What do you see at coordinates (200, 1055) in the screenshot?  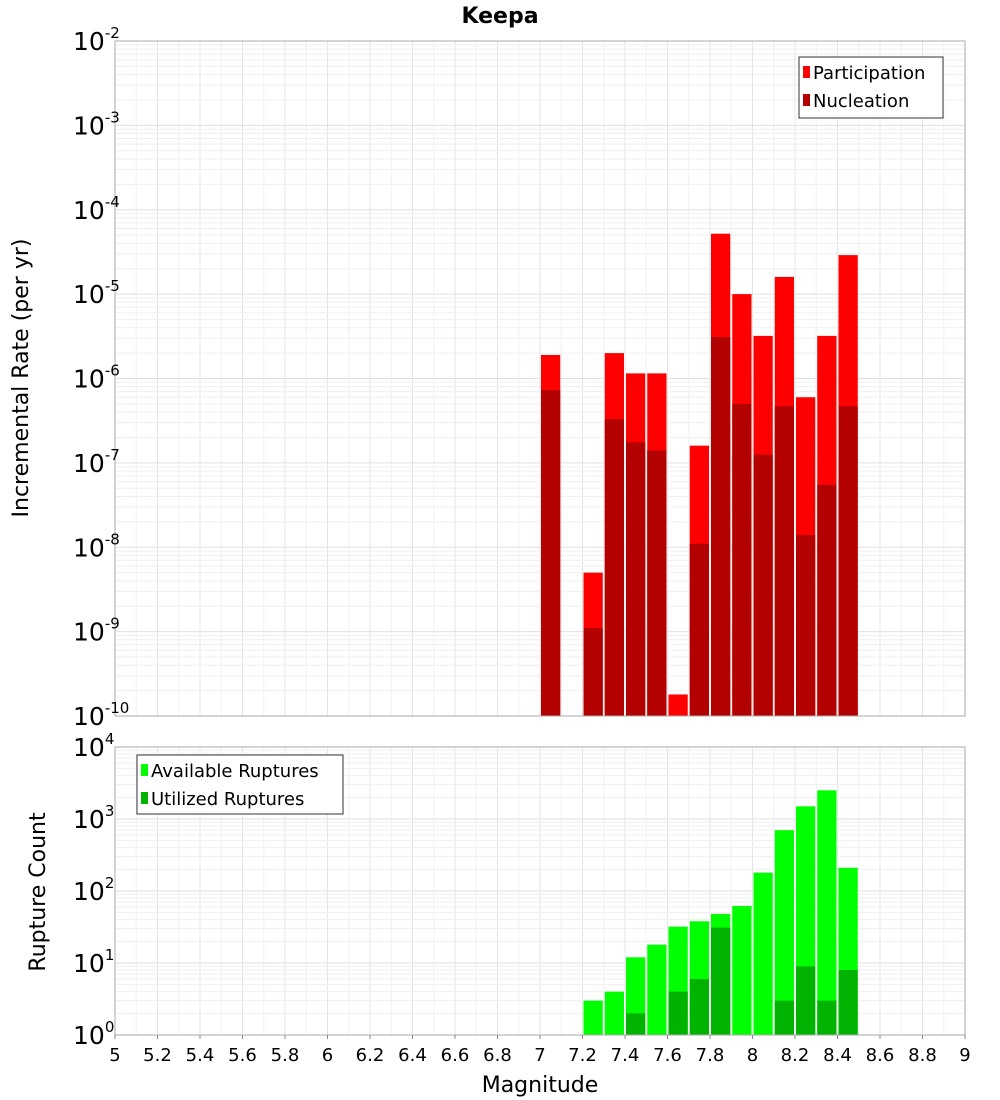 I see `x-tick-label: 5.4` at bounding box center [200, 1055].